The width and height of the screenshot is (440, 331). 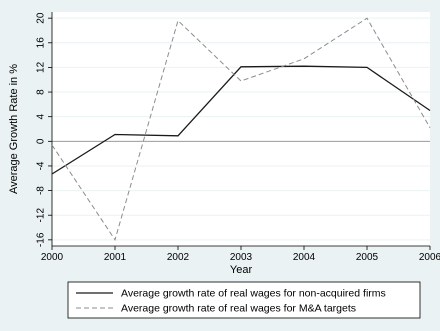 I want to click on x-tick-label: 2006, so click(x=429, y=257).